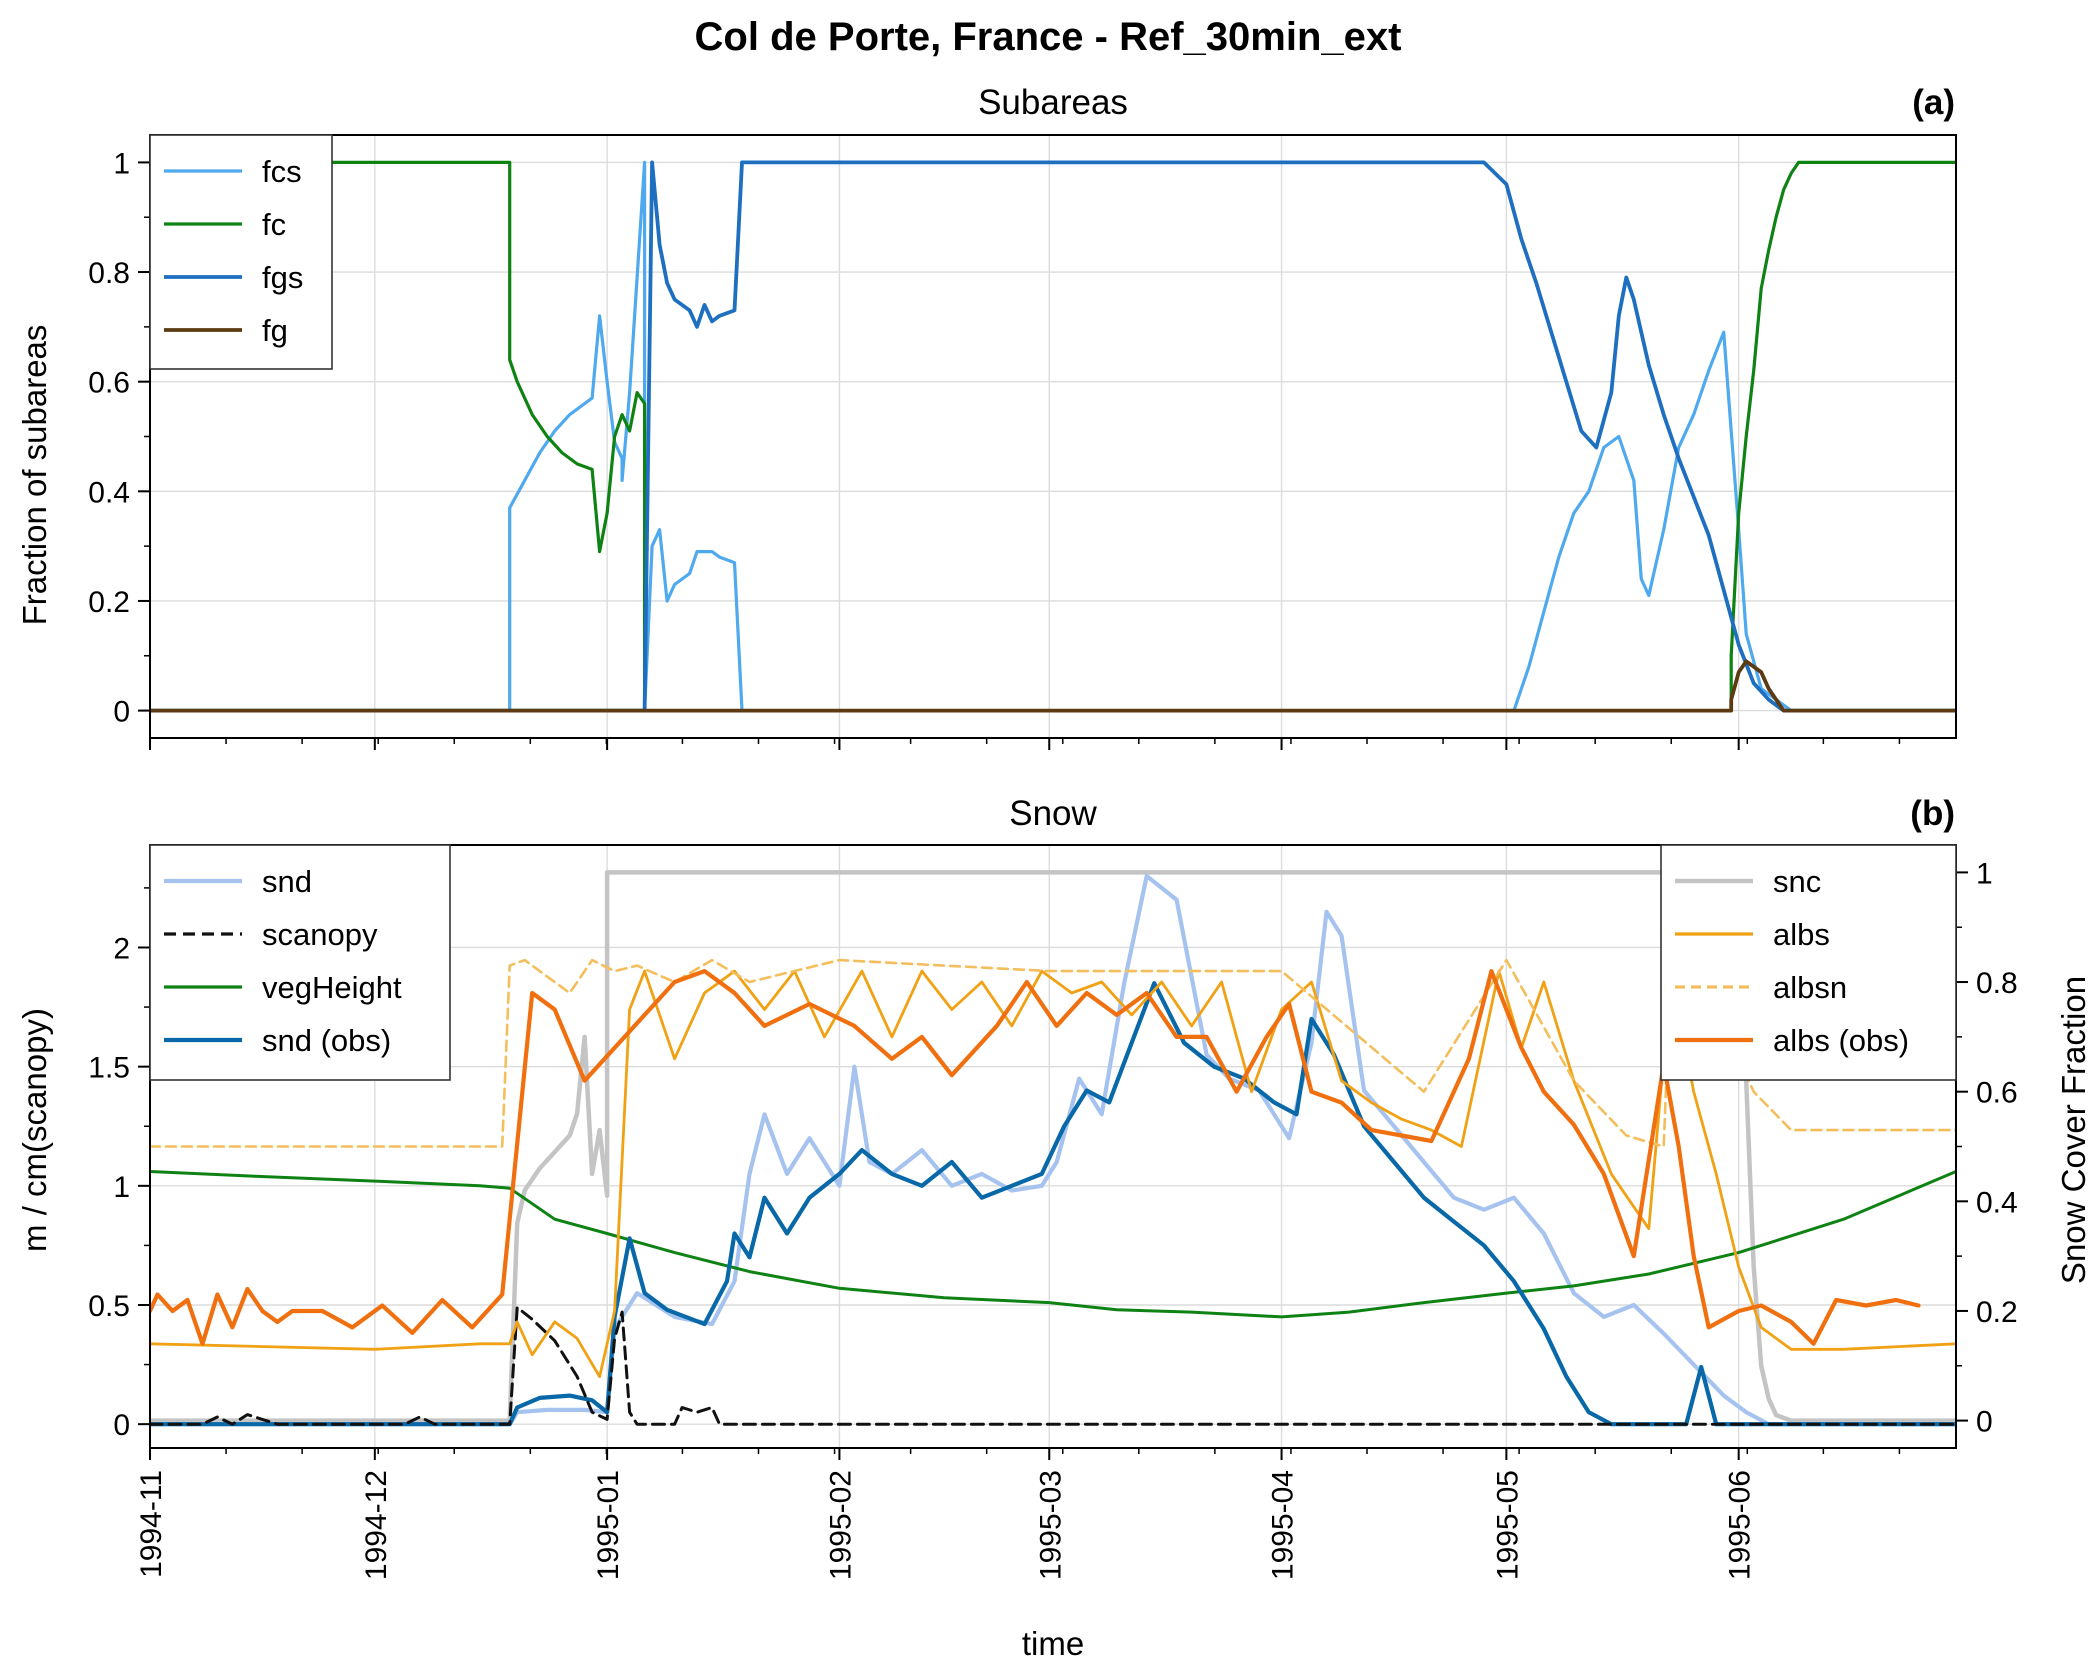 The width and height of the screenshot is (2097, 1678). What do you see at coordinates (1808, 962) in the screenshot?
I see `panel-b-legend-right: snc albs albsn albs (obs)` at bounding box center [1808, 962].